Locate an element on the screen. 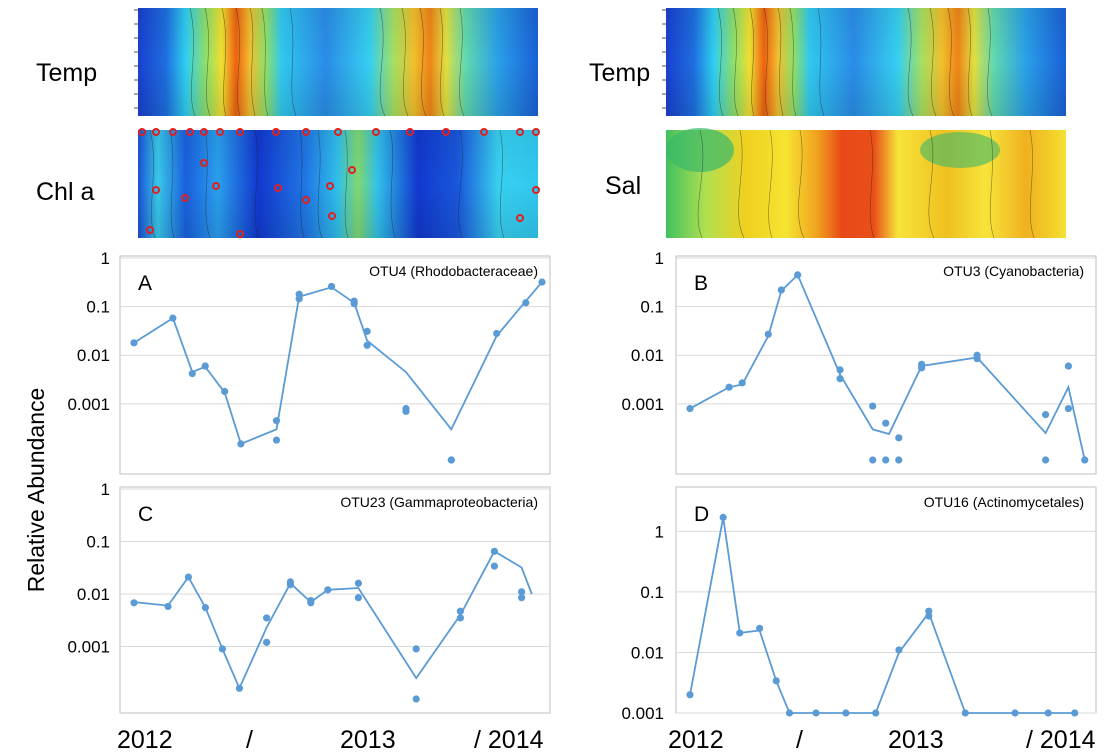 The image size is (1112, 754). heatmap-label-sal: Sal is located at coordinates (623, 186).